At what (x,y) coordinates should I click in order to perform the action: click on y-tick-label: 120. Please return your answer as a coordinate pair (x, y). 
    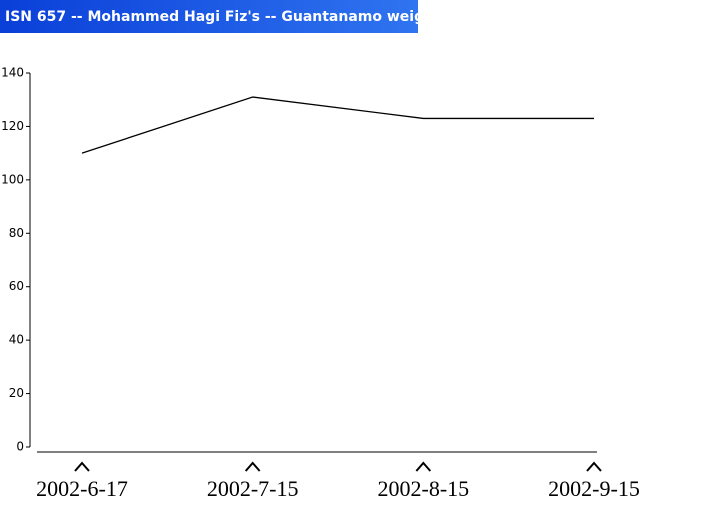
    Looking at the image, I should click on (12, 126).